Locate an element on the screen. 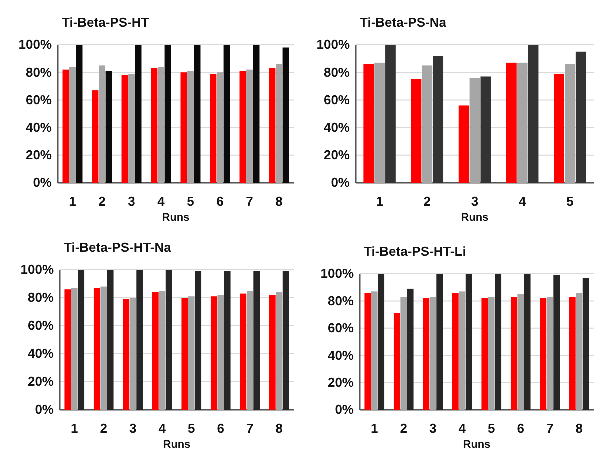 Image resolution: width=598 pixels, height=455 pixels. chart-title: Ti-Beta-PS-HT-Li is located at coordinates (415, 251).